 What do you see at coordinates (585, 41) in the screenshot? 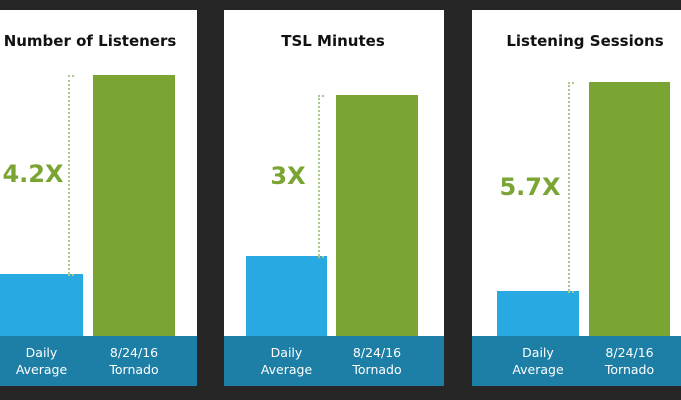
I see `chart-title: Listening Sessions` at bounding box center [585, 41].